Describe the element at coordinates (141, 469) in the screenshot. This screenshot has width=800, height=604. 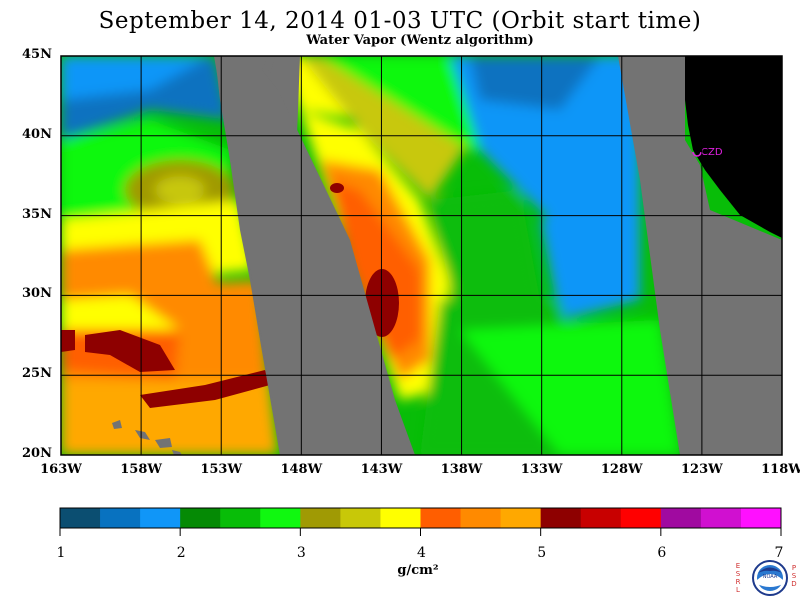
I see `longitude-label: 158W` at that location.